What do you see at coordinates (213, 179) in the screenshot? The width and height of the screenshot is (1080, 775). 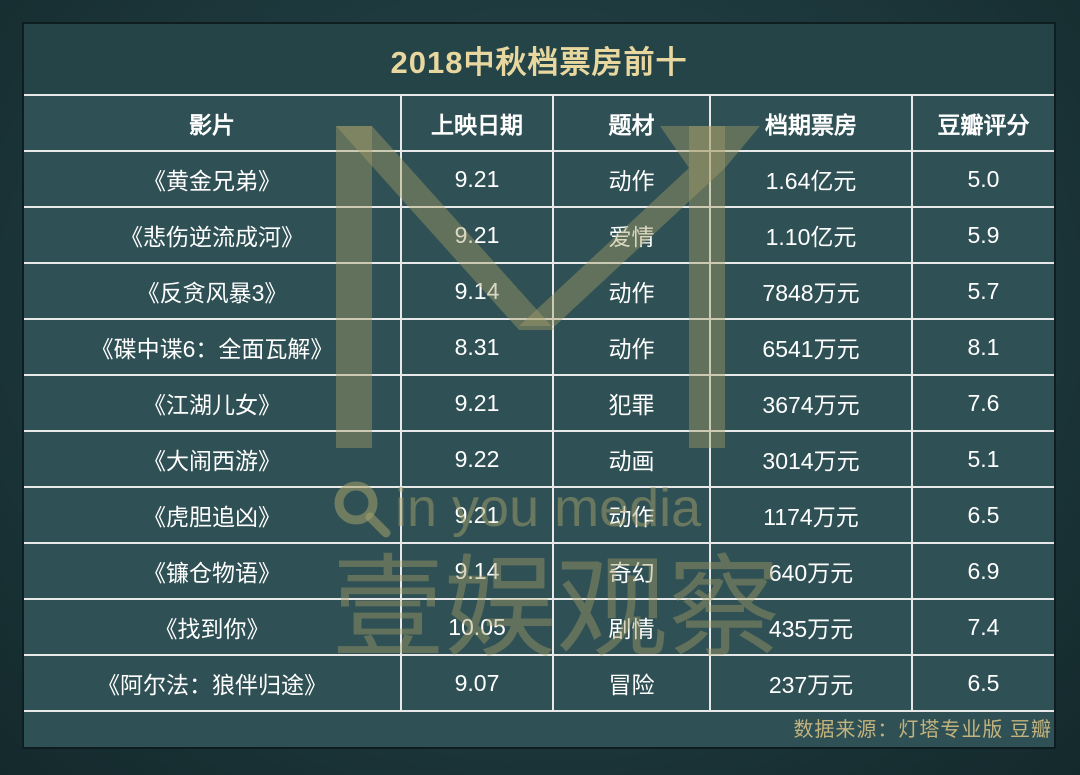 I see `cell-film: 《黄金兄弟》` at bounding box center [213, 179].